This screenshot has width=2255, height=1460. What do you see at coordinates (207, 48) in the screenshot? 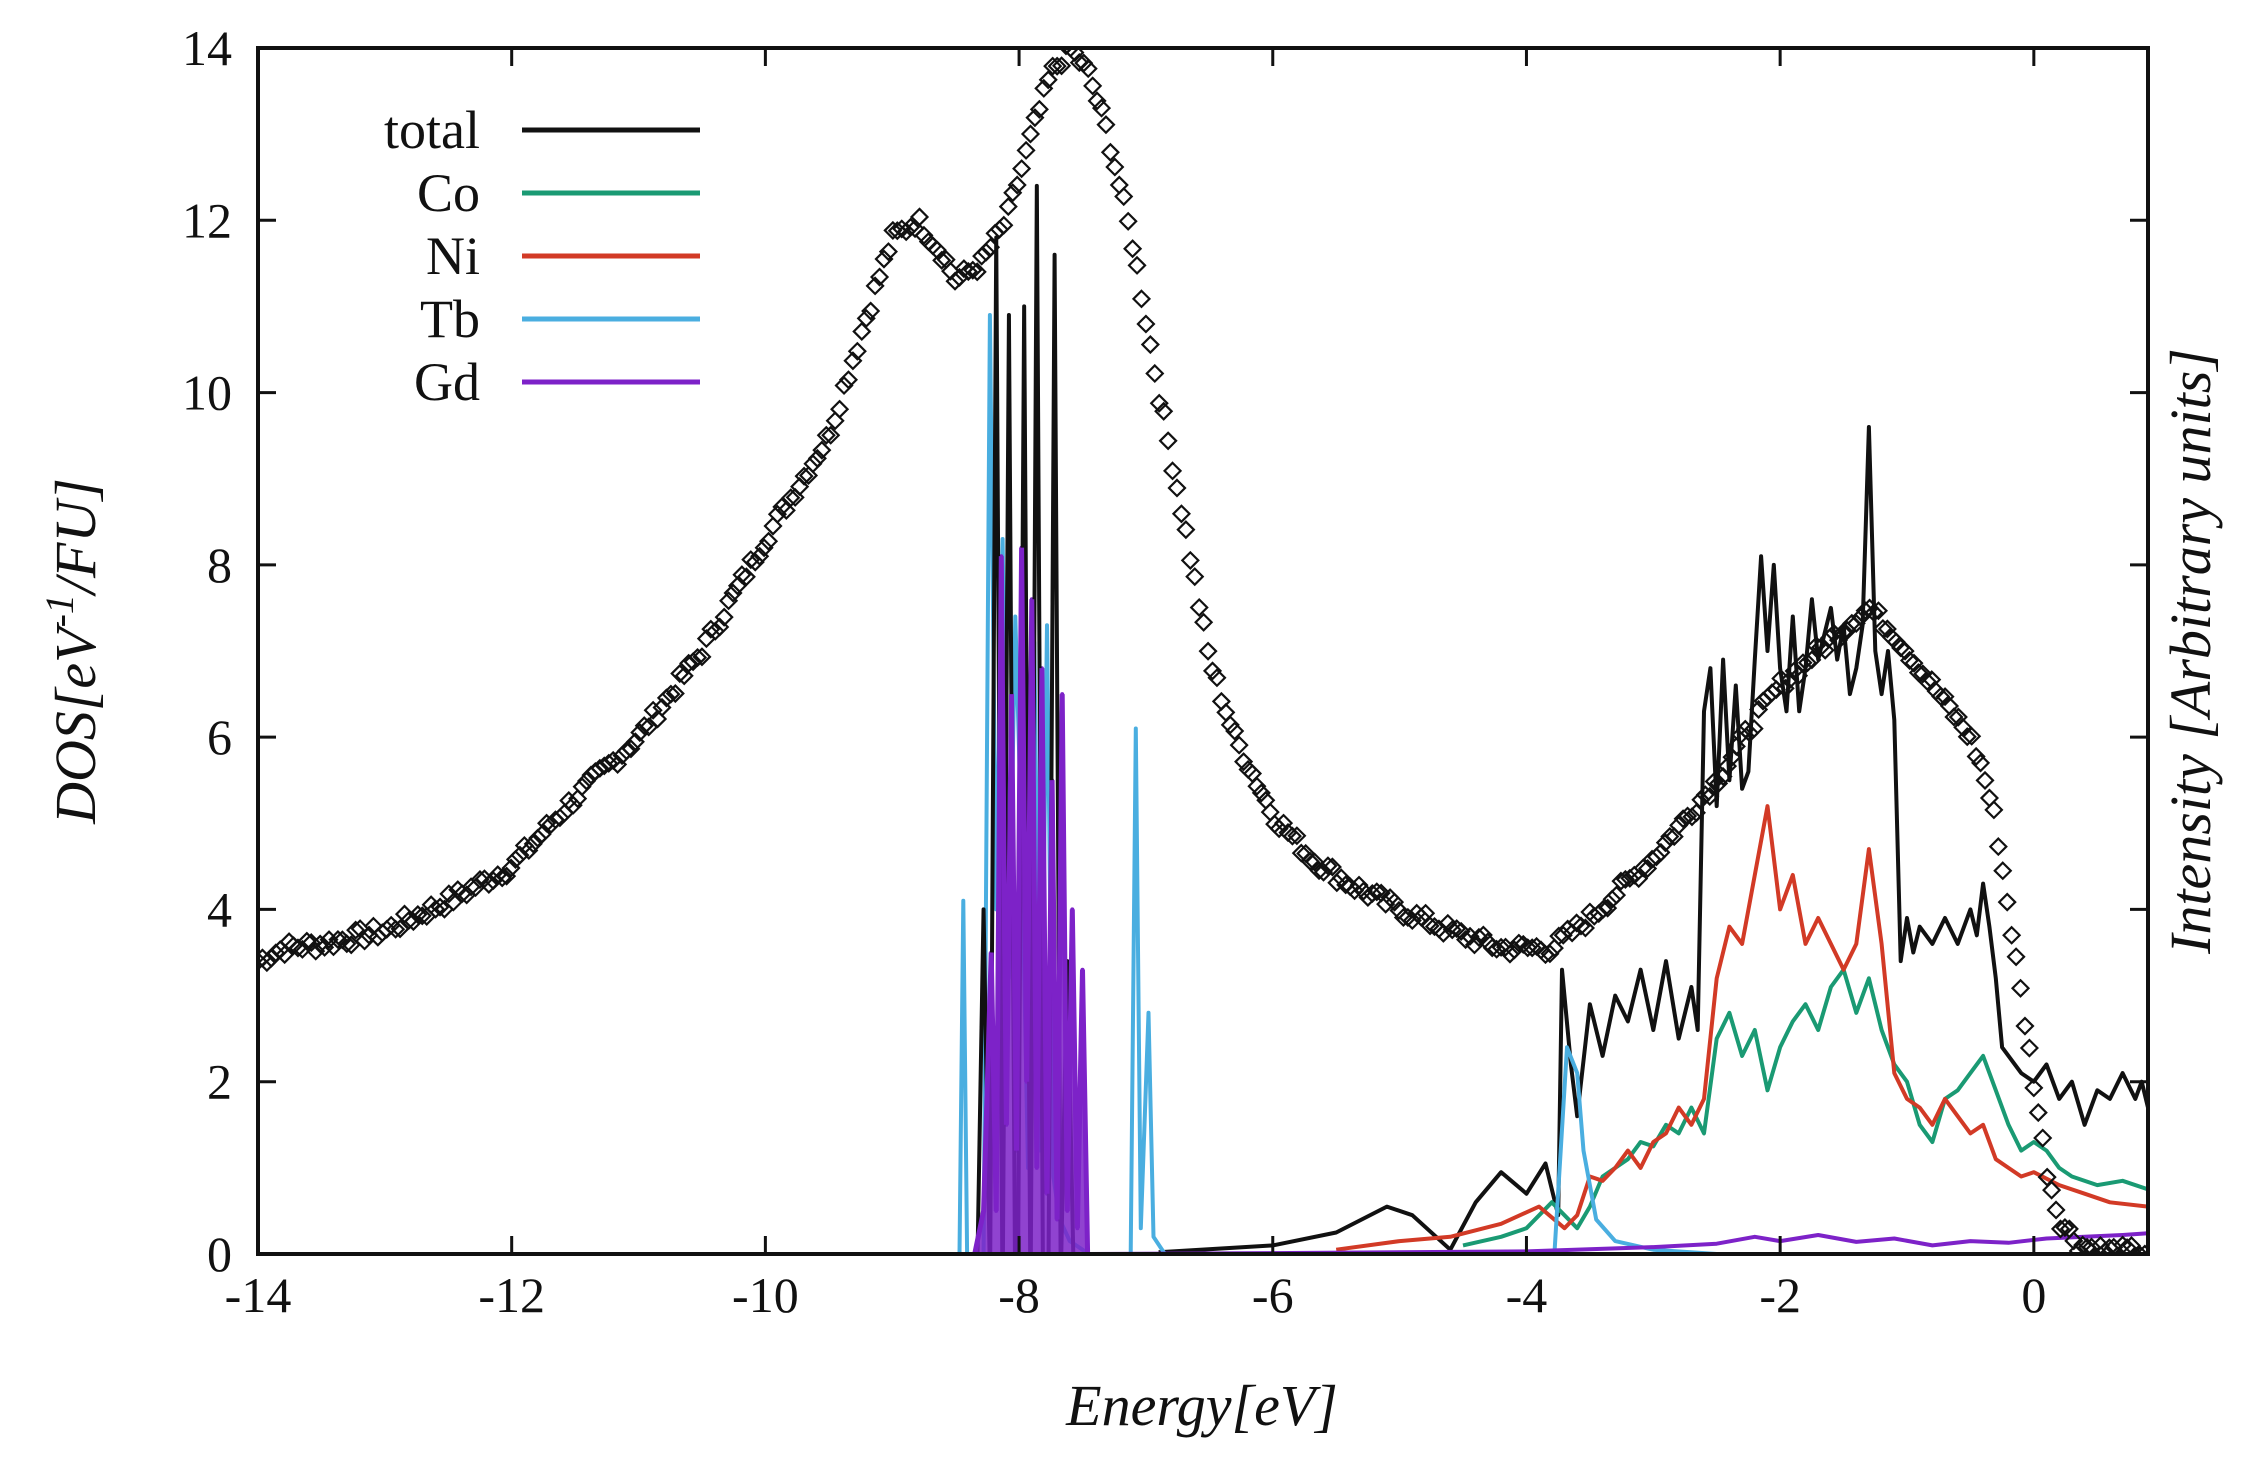
I see `y-tick-label: 14` at bounding box center [207, 48].